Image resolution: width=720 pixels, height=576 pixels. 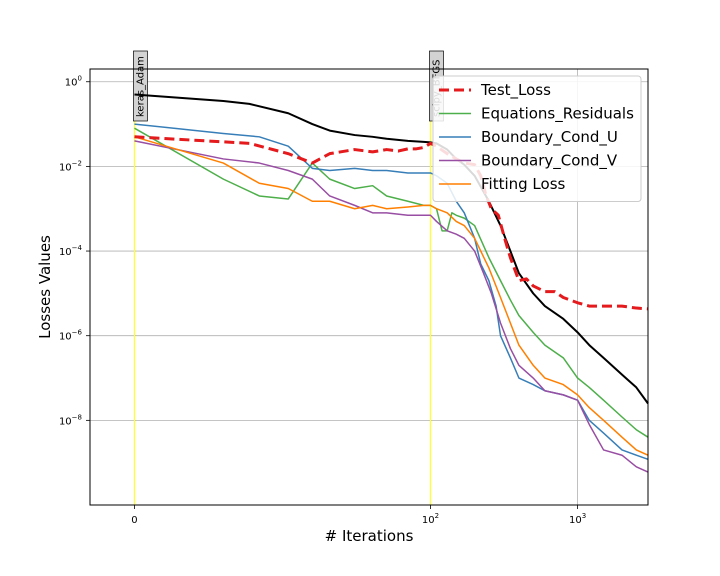 I want to click on legend-label: Fitting Loss, so click(x=523, y=184).